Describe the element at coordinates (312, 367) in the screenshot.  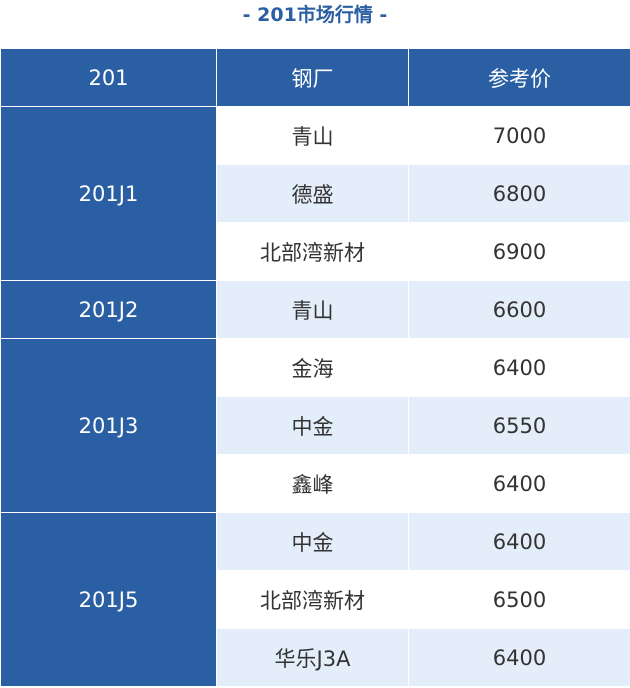
I see `mill-cell: 金海` at that location.